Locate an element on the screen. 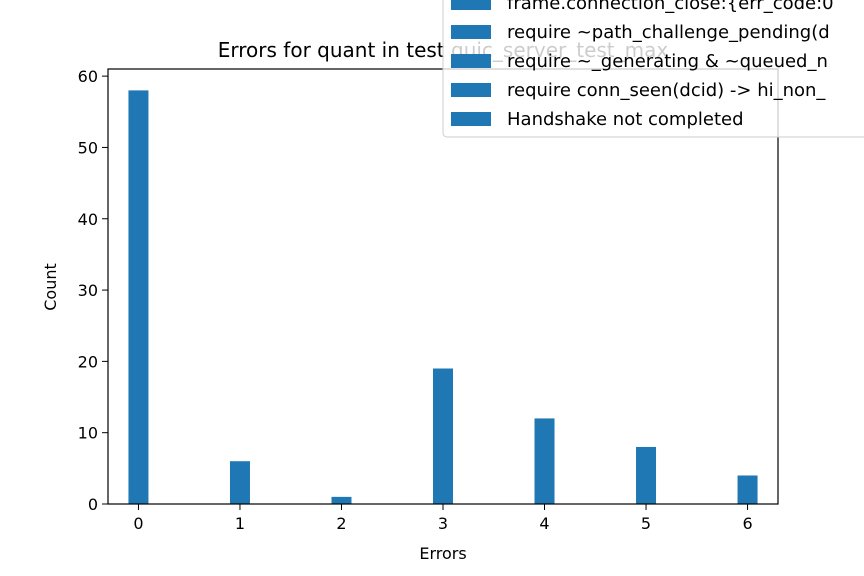 Image resolution: width=864 pixels, height=576 pixels. x-axis-label: Errors is located at coordinates (442, 553).